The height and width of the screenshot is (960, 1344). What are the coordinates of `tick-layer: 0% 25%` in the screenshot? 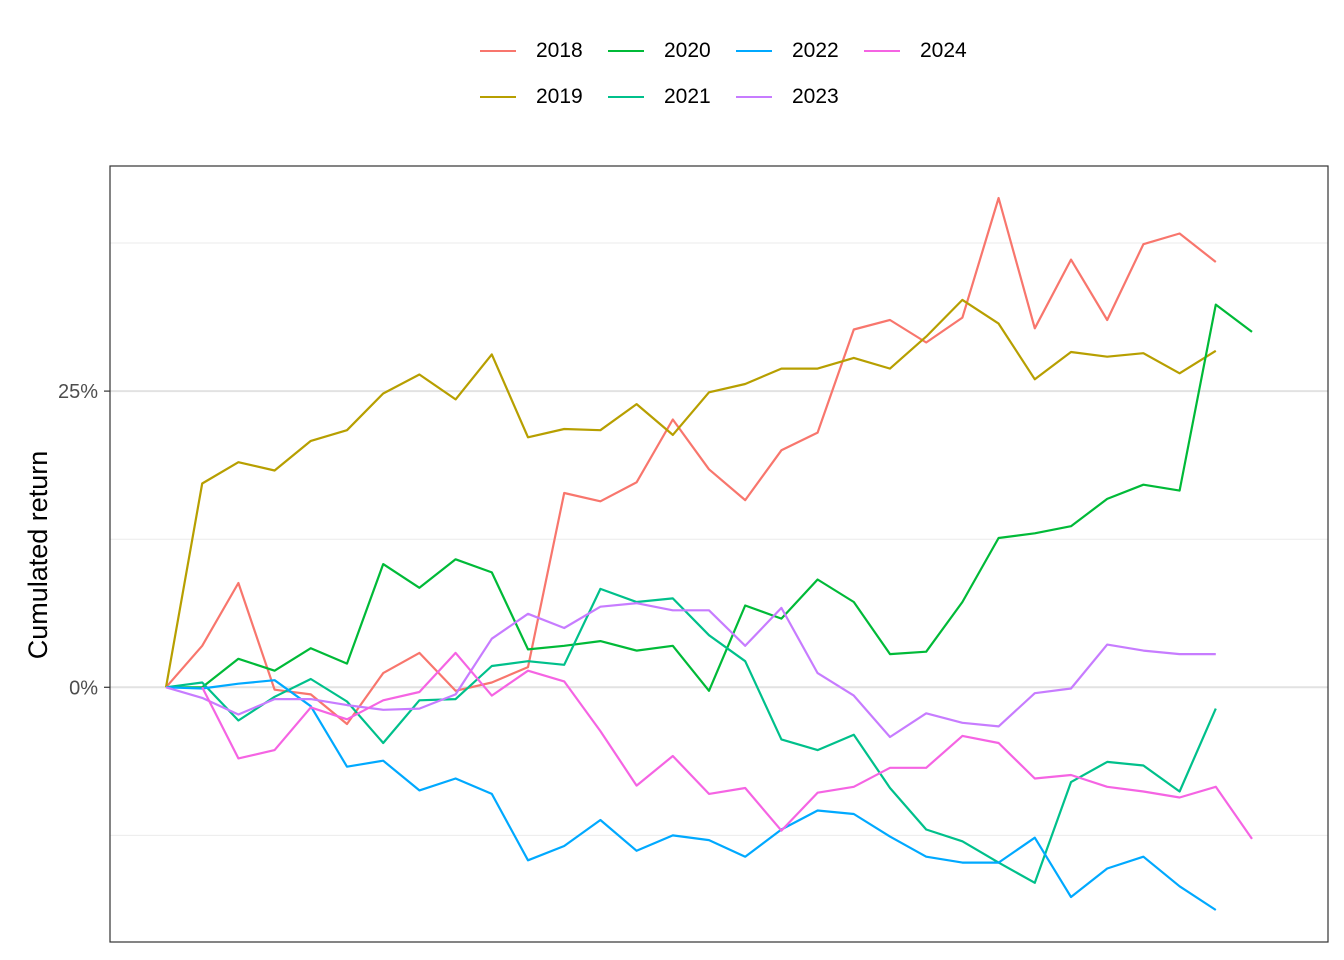 It's located at (84, 540).